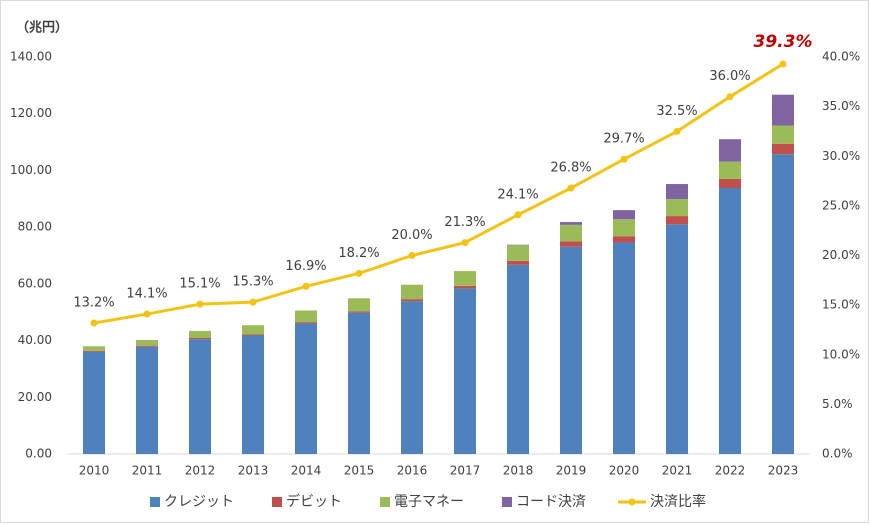 The width and height of the screenshot is (870, 525). What do you see at coordinates (464, 222) in the screenshot?
I see `value-label: 21.3%` at bounding box center [464, 222].